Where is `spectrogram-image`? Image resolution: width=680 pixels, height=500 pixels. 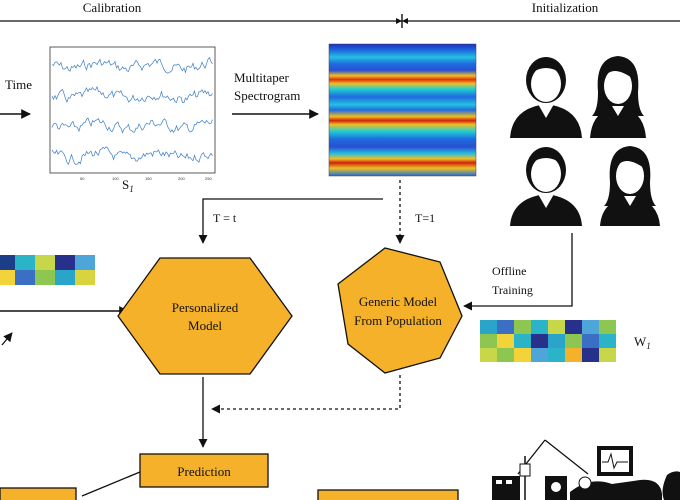
spectrogram-image is located at coordinates (402, 110).